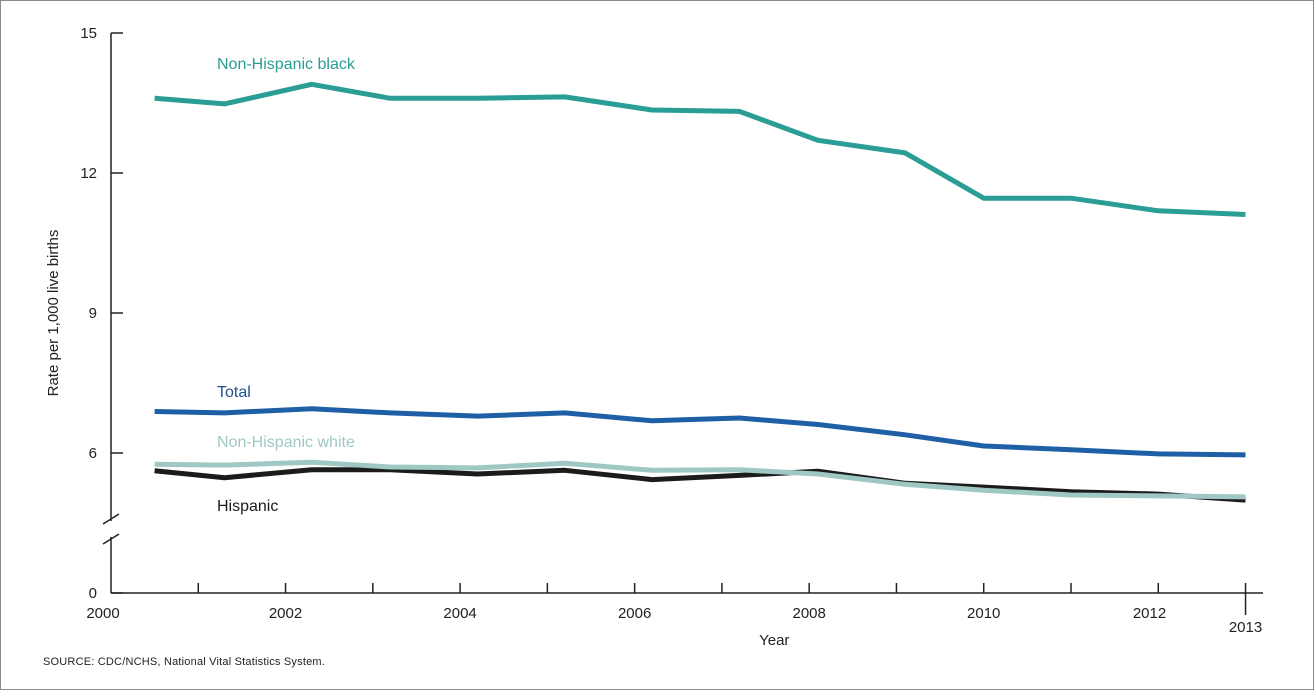 The height and width of the screenshot is (692, 1316). I want to click on series-label-hispanic: Hispanic, so click(247, 506).